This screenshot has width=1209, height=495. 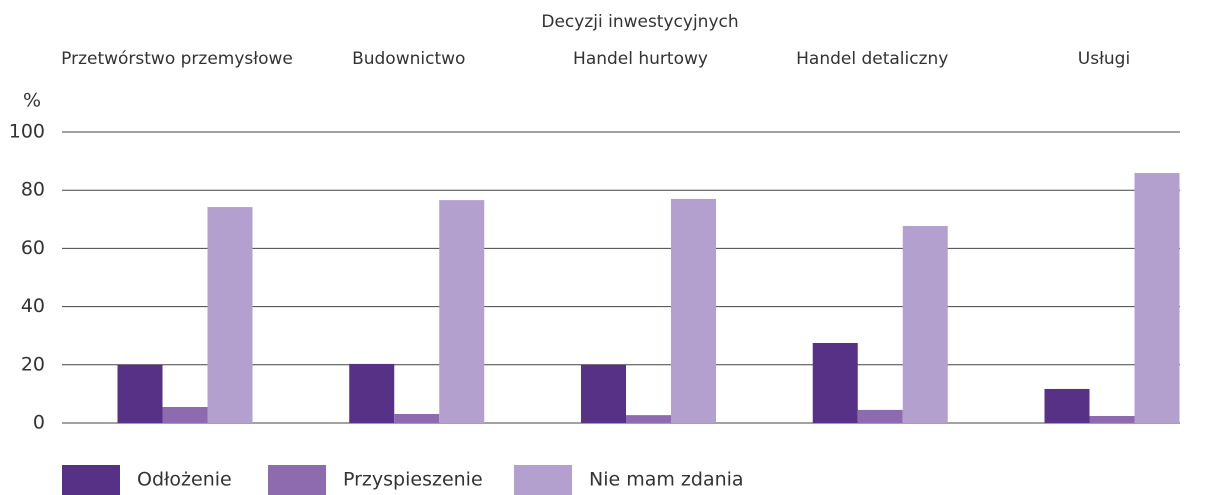 I want to click on legend-label: Nie mam zdania, so click(x=666, y=480).